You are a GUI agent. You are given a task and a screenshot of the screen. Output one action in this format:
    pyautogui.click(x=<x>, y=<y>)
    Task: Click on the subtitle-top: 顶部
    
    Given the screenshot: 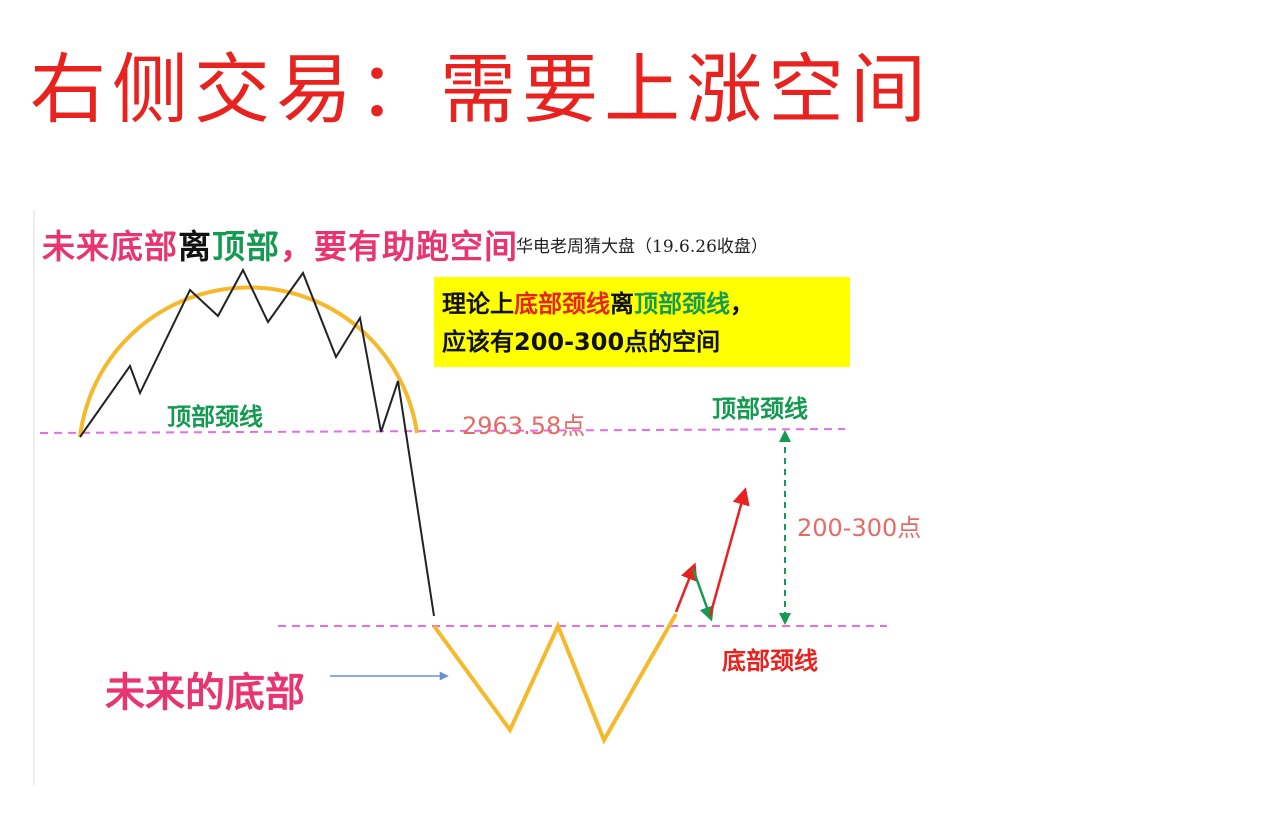 What is the action you would take?
    pyautogui.click(x=246, y=246)
    